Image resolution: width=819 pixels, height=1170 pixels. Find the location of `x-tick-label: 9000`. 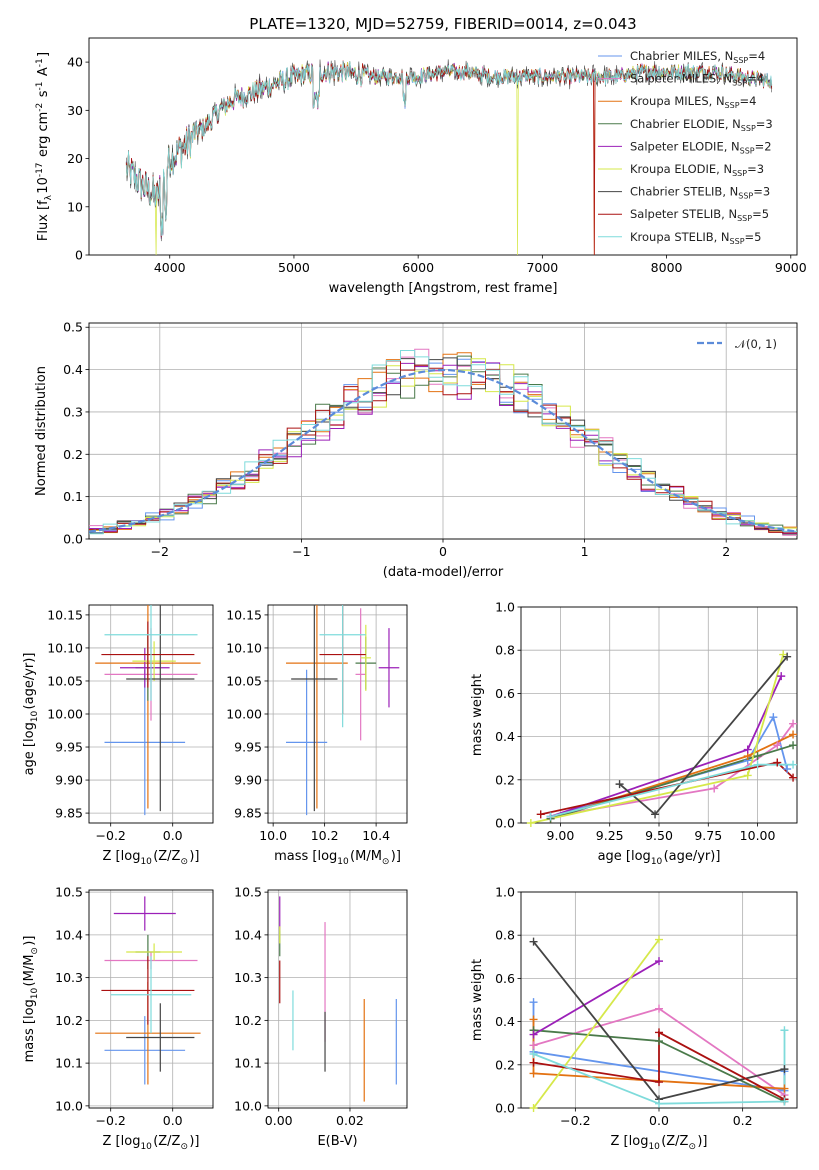

x-tick-label: 9000 is located at coordinates (791, 267).